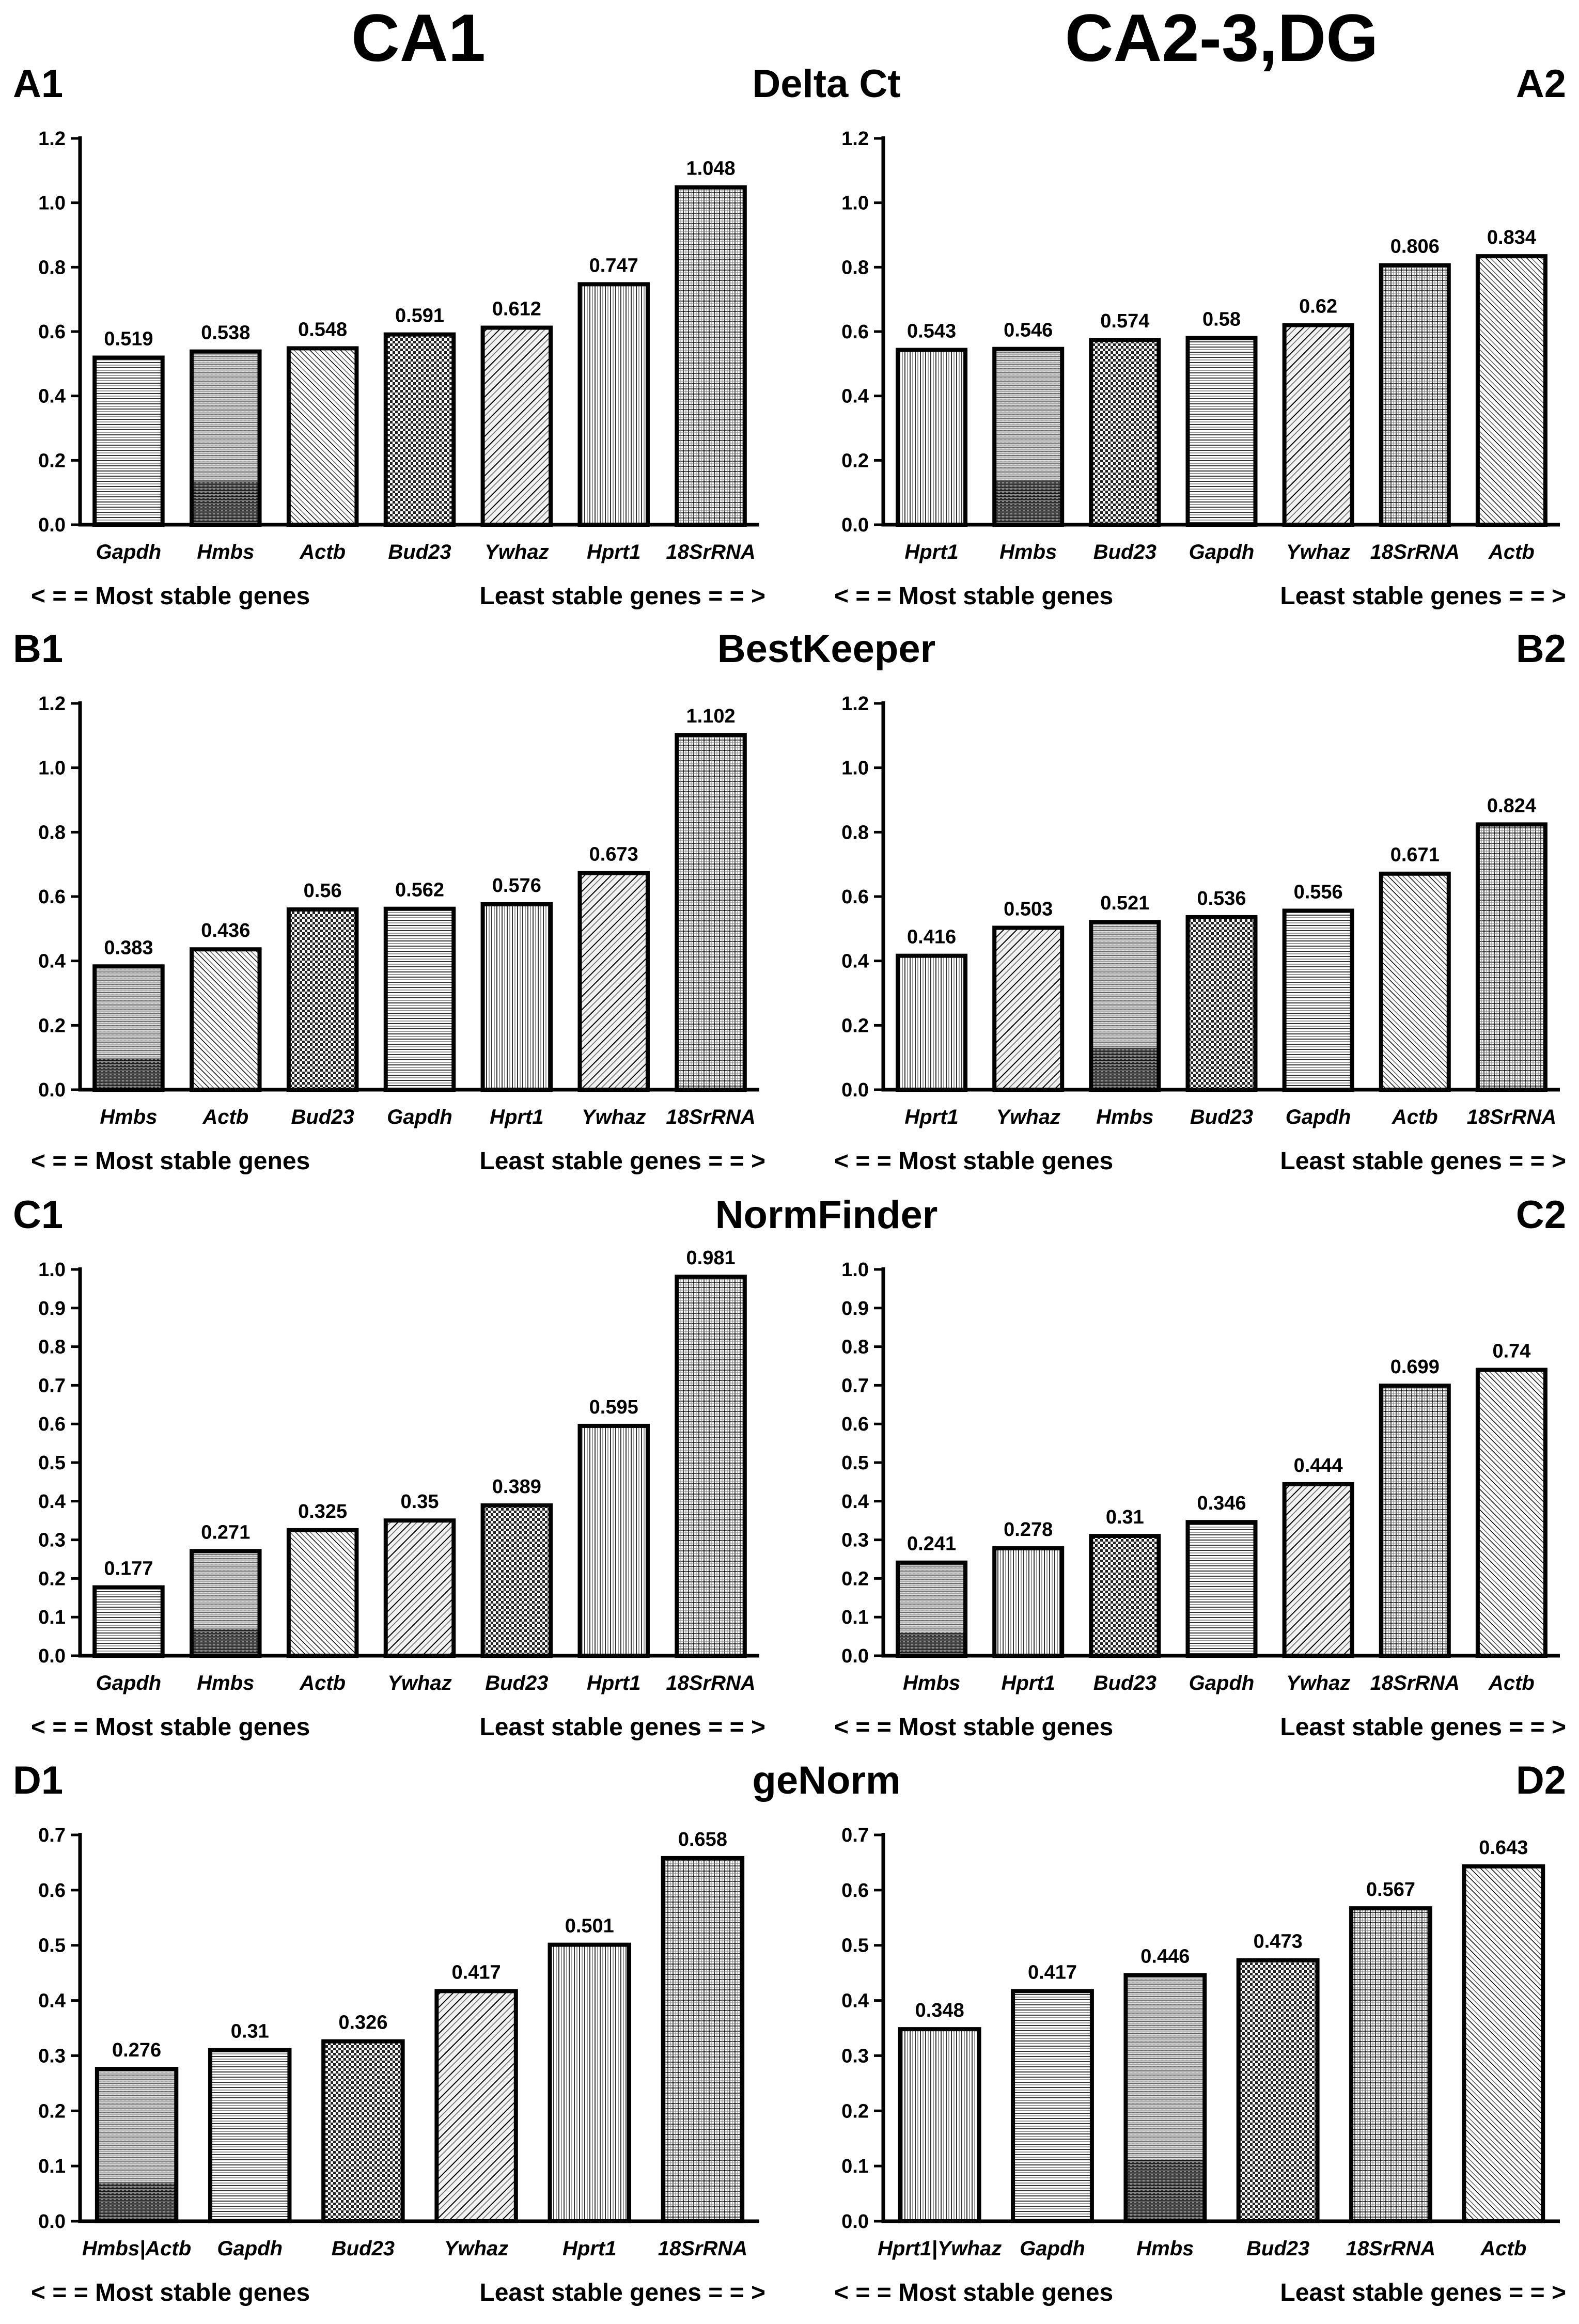 The width and height of the screenshot is (1579, 2324). I want to click on y-tick-label: 0.1, so click(52, 1617).